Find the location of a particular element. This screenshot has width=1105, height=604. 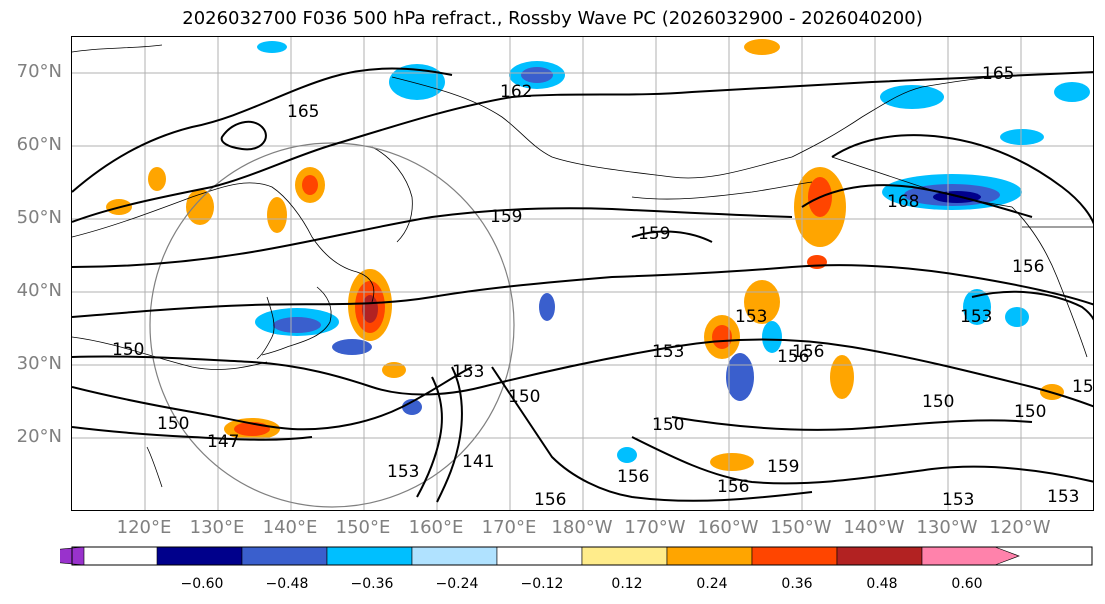

colorbar-outline is located at coordinates (582, 556).